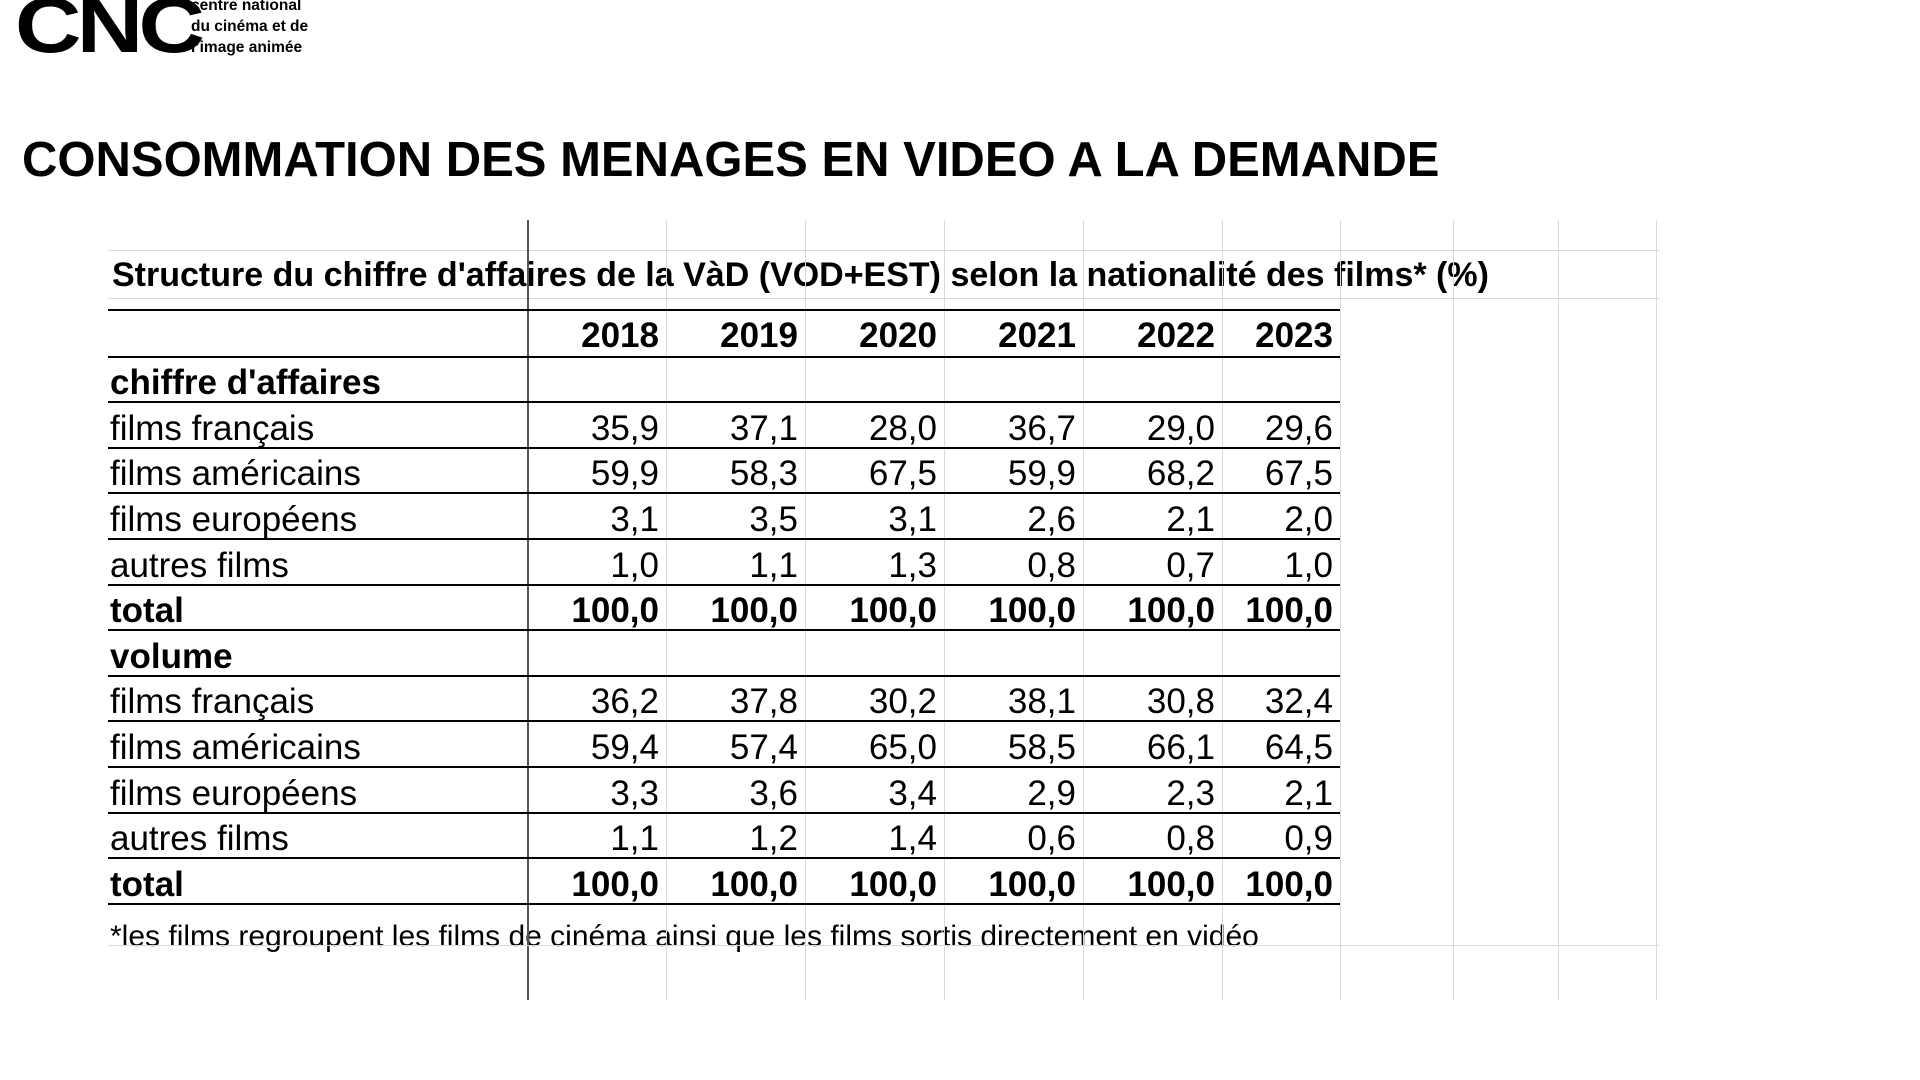  What do you see at coordinates (1180, 474) in the screenshot?
I see `value-cell: 68,2` at bounding box center [1180, 474].